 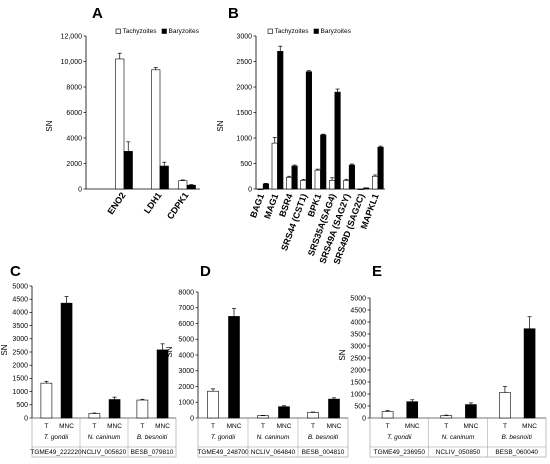 I want to click on y-tick-label: 500, so click(x=22, y=405).